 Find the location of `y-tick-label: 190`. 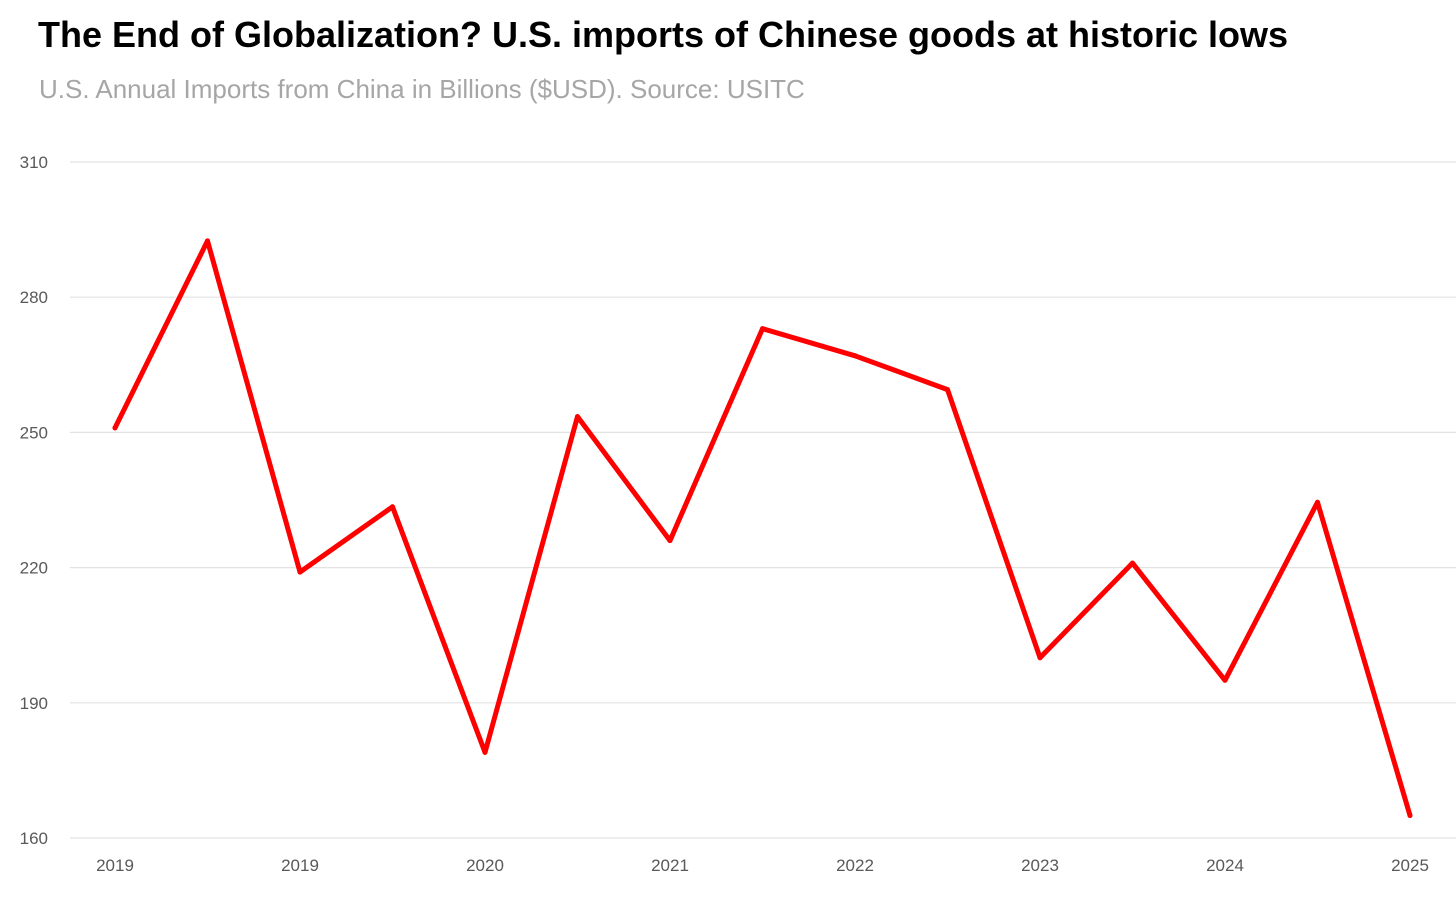

y-tick-label: 190 is located at coordinates (34, 703).